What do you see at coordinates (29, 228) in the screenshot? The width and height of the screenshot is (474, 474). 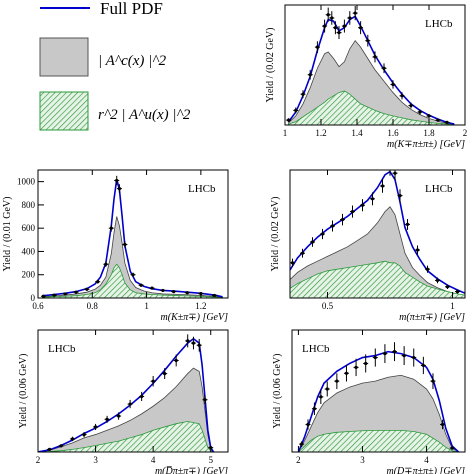 I see `y-tick-label: 600` at bounding box center [29, 228].